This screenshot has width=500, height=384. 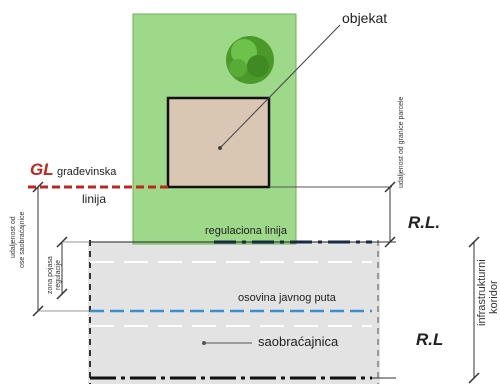 What do you see at coordinates (424, 222) in the screenshot?
I see `rl-top-label: R.L.` at bounding box center [424, 222].